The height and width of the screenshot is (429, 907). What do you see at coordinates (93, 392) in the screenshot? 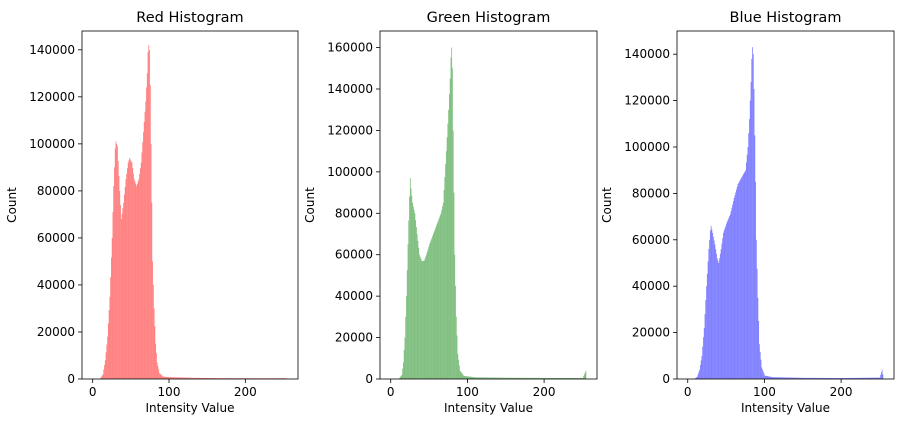
I see `x-tick-label: 0` at bounding box center [93, 392].